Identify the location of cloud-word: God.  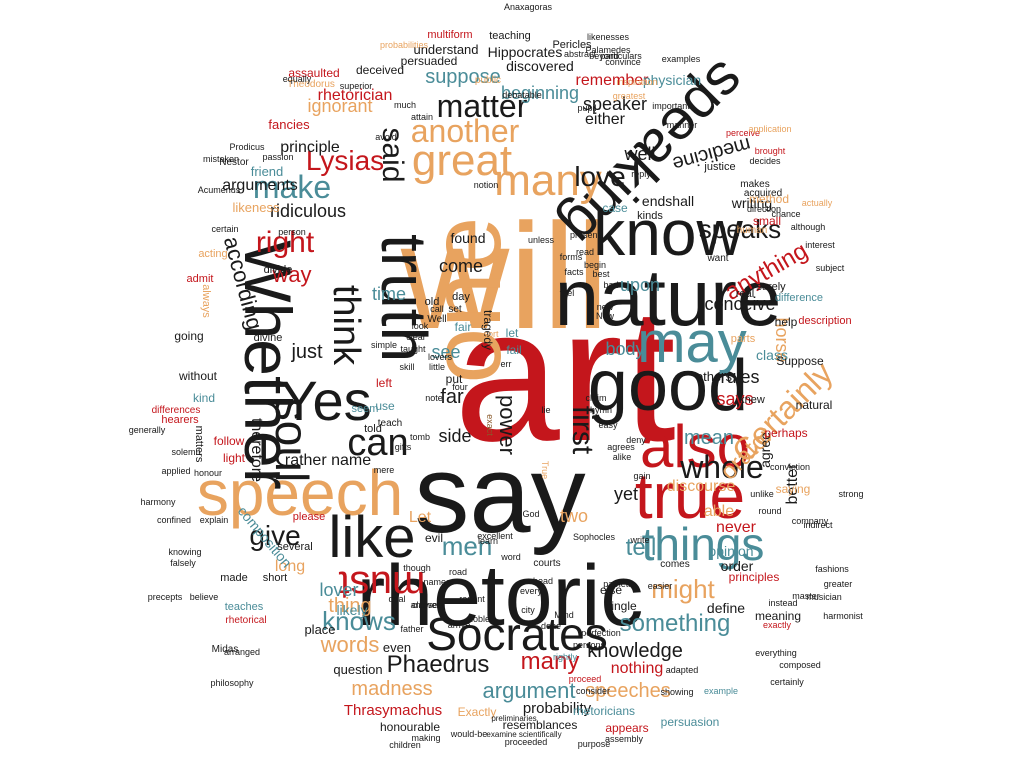
(530, 514).